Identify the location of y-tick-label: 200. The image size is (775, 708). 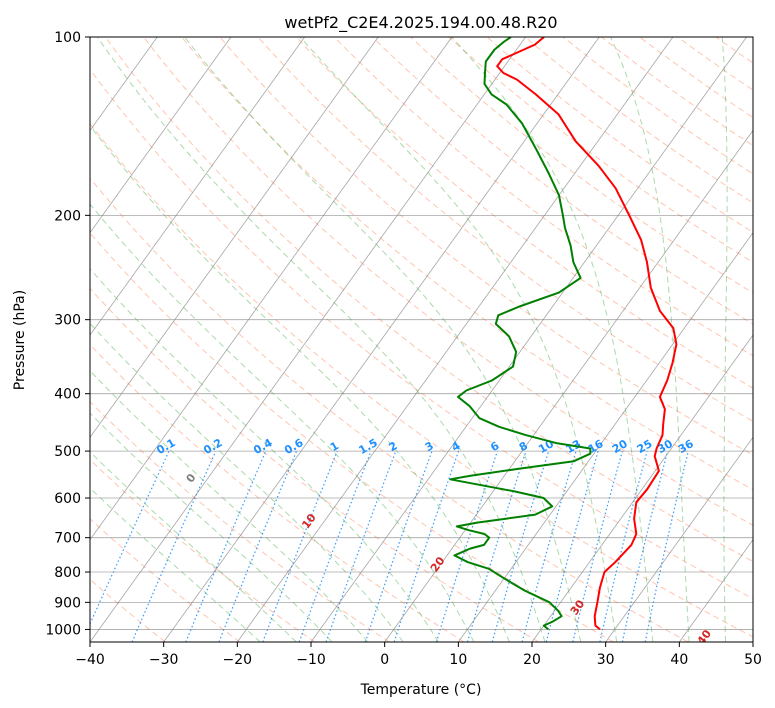
(67, 216).